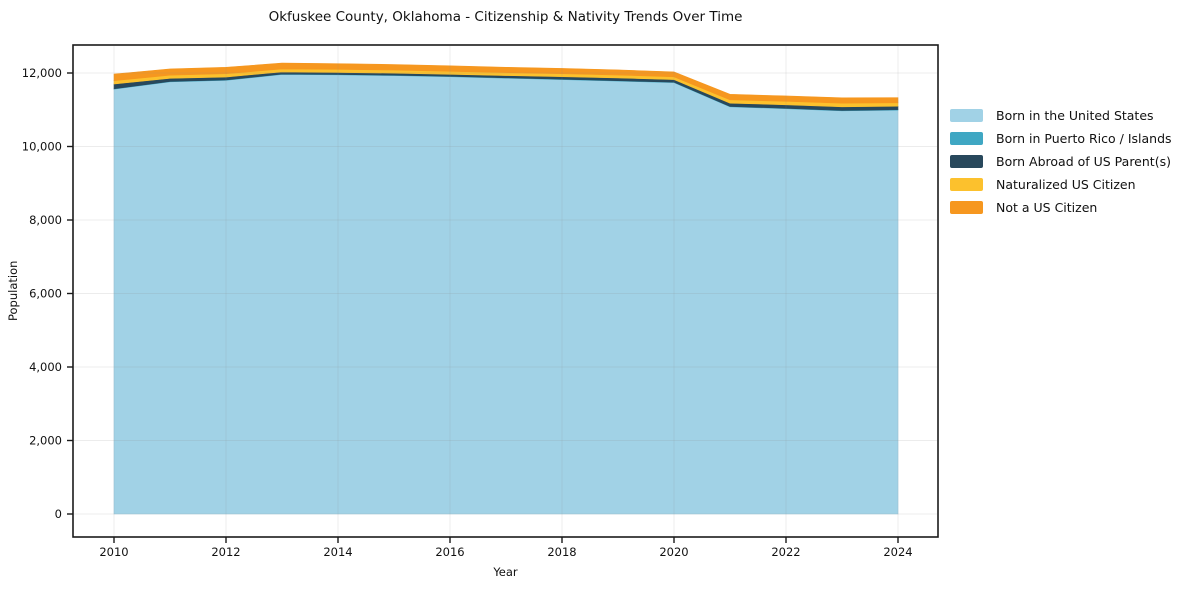  What do you see at coordinates (1075, 115) in the screenshot?
I see `legend-label: Born in the United States` at bounding box center [1075, 115].